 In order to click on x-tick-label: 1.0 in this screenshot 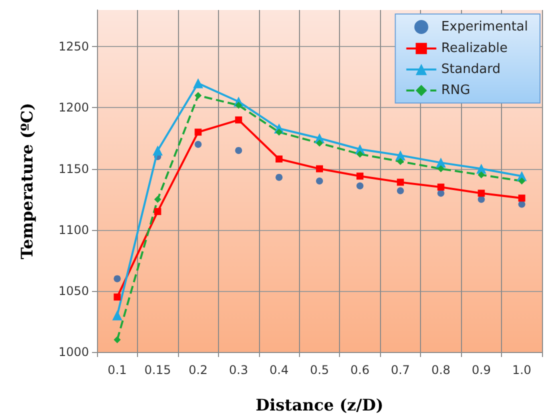, I will do `click(522, 370)`.